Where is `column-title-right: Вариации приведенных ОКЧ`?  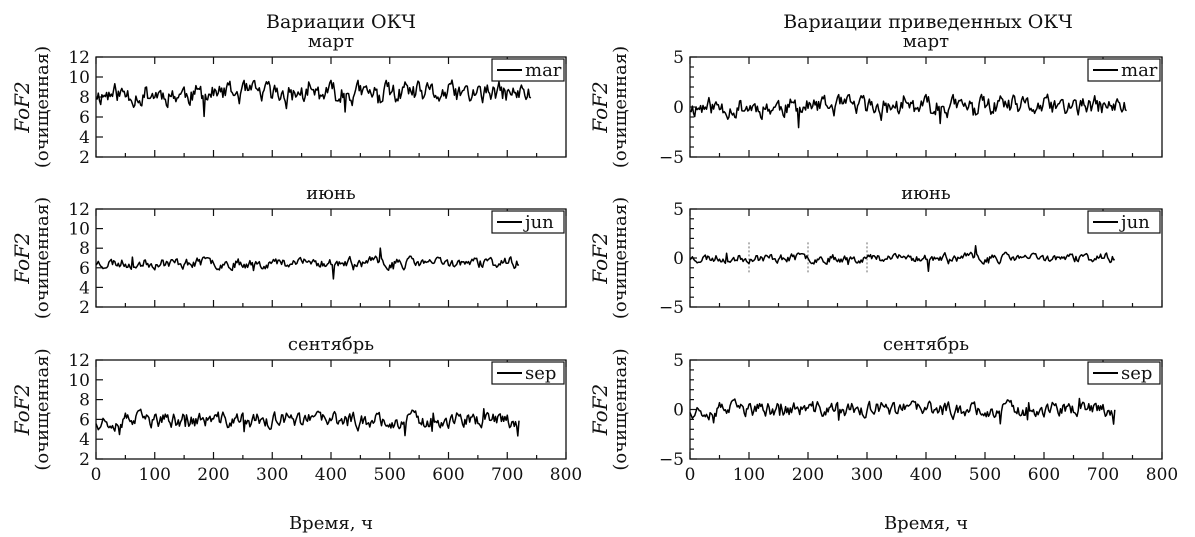 column-title-right: Вариации приведенных ОКЧ is located at coordinates (928, 22).